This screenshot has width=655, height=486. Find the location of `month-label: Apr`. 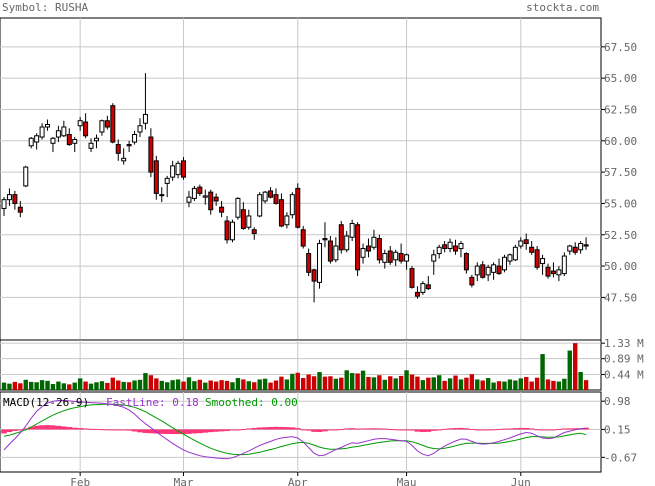

month-label: Apr is located at coordinates (298, 481).